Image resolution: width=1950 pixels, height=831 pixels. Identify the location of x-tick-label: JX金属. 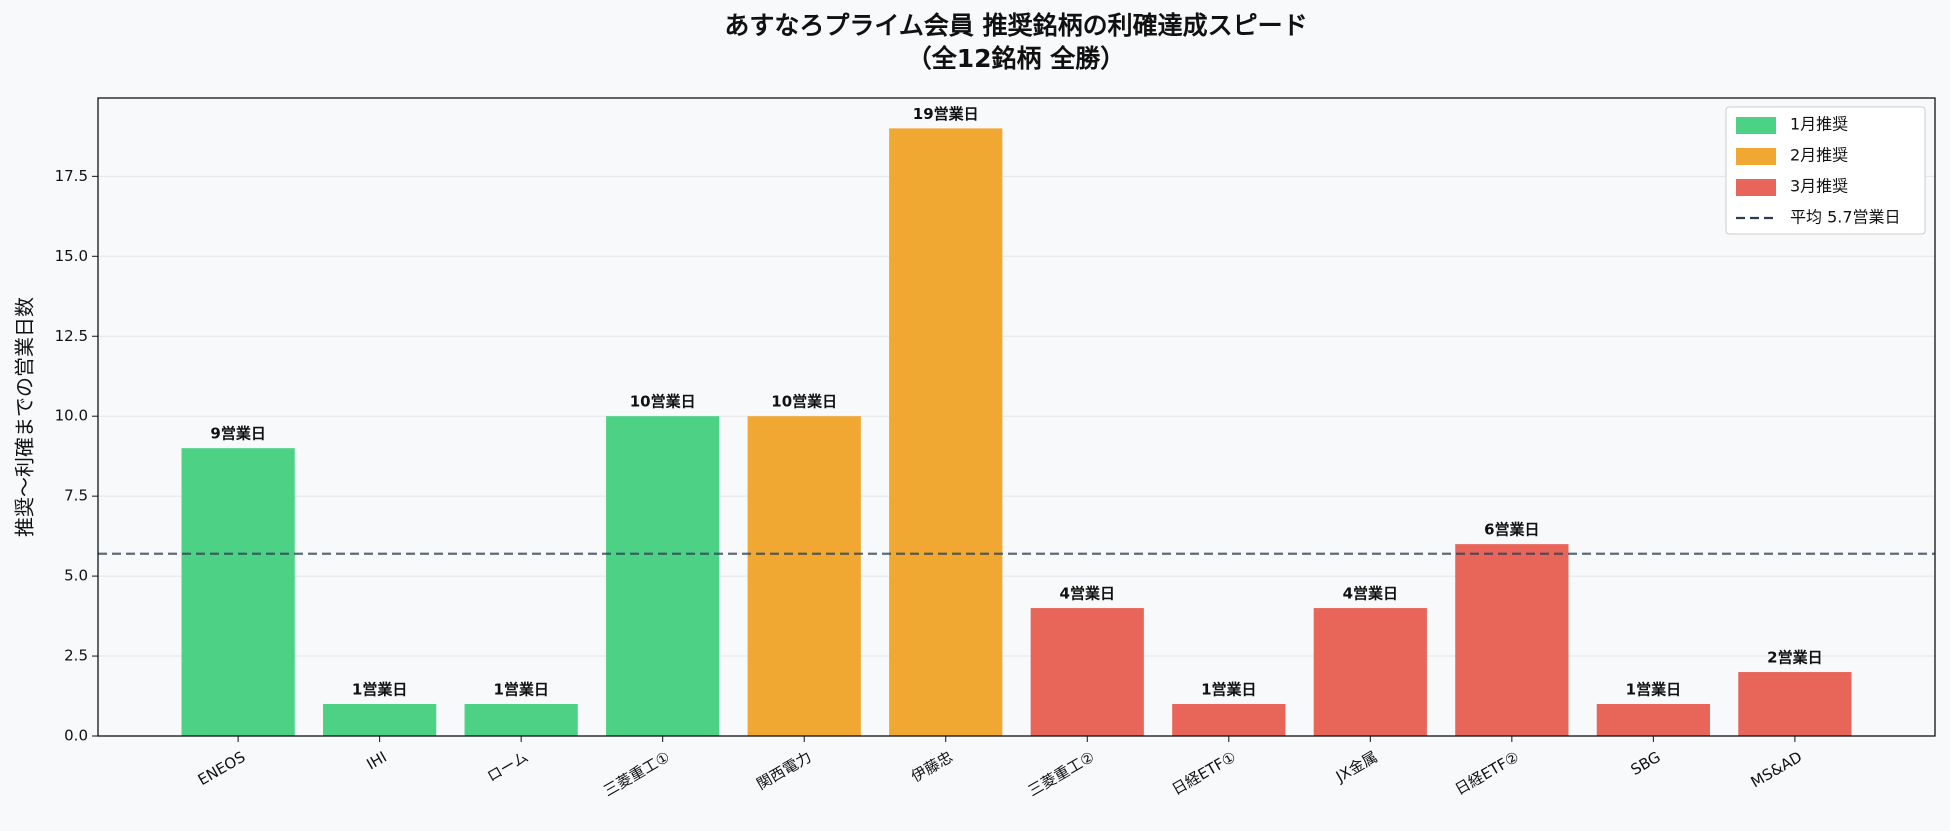
(1356, 767).